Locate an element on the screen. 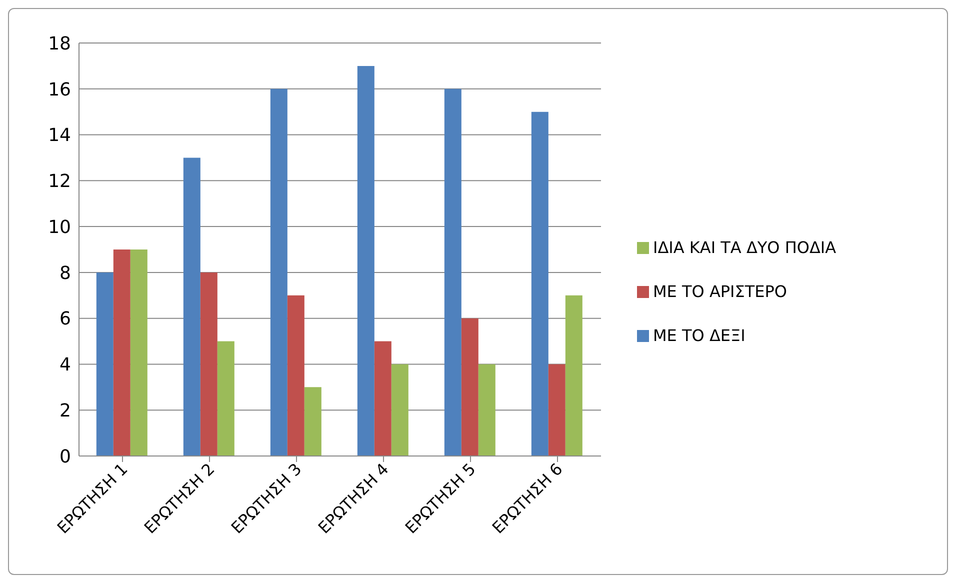 Image resolution: width=956 pixels, height=583 pixels. legend-label: ΙΔΙΑ ΚΑΙ ΤΑ ΔΥΟ ΠΟΔΙΑ is located at coordinates (744, 247).